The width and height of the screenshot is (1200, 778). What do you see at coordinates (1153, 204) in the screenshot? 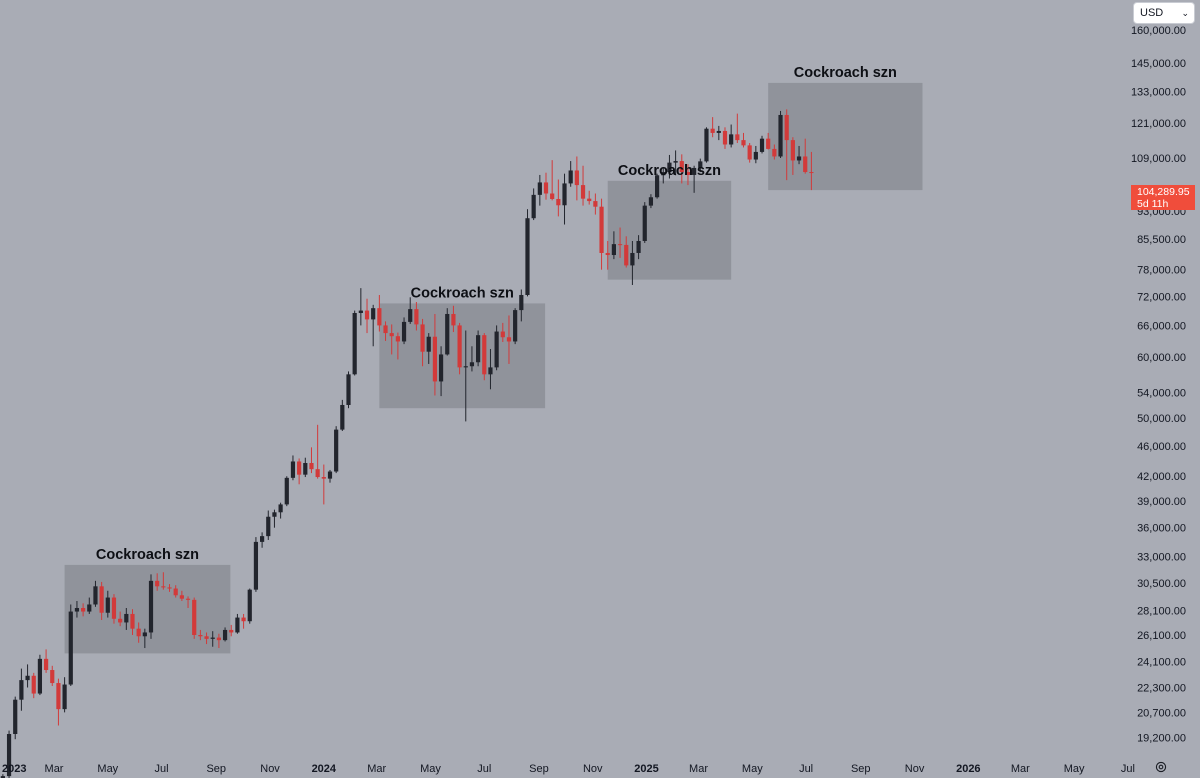
I see `candle-countdown: 5d 11h` at bounding box center [1153, 204].